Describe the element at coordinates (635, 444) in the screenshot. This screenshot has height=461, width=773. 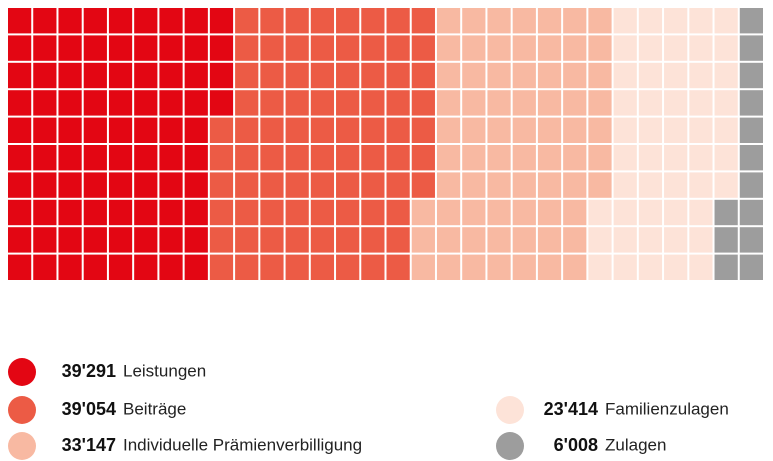
I see `legend-label: Zulagen` at that location.